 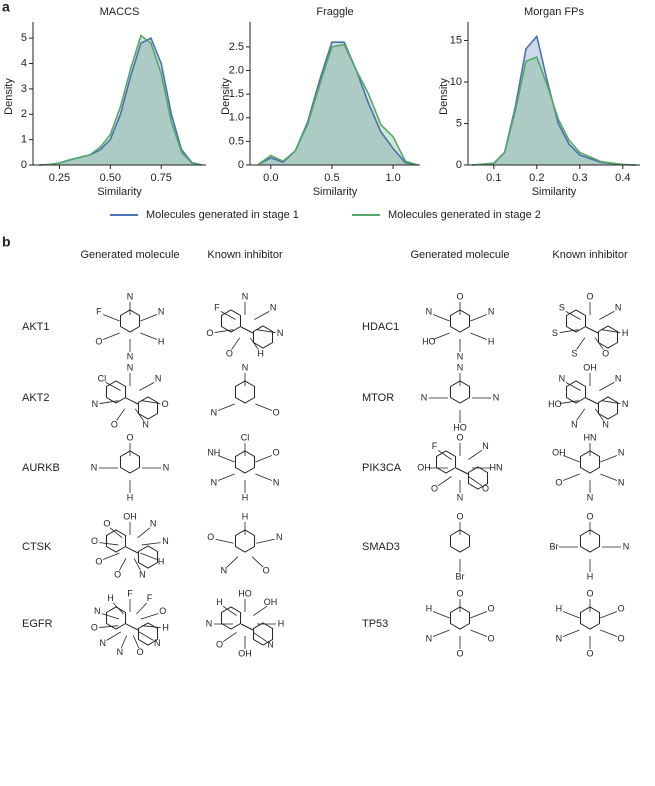 What do you see at coordinates (24, 63) in the screenshot?
I see `y-tick-label: 4` at bounding box center [24, 63].